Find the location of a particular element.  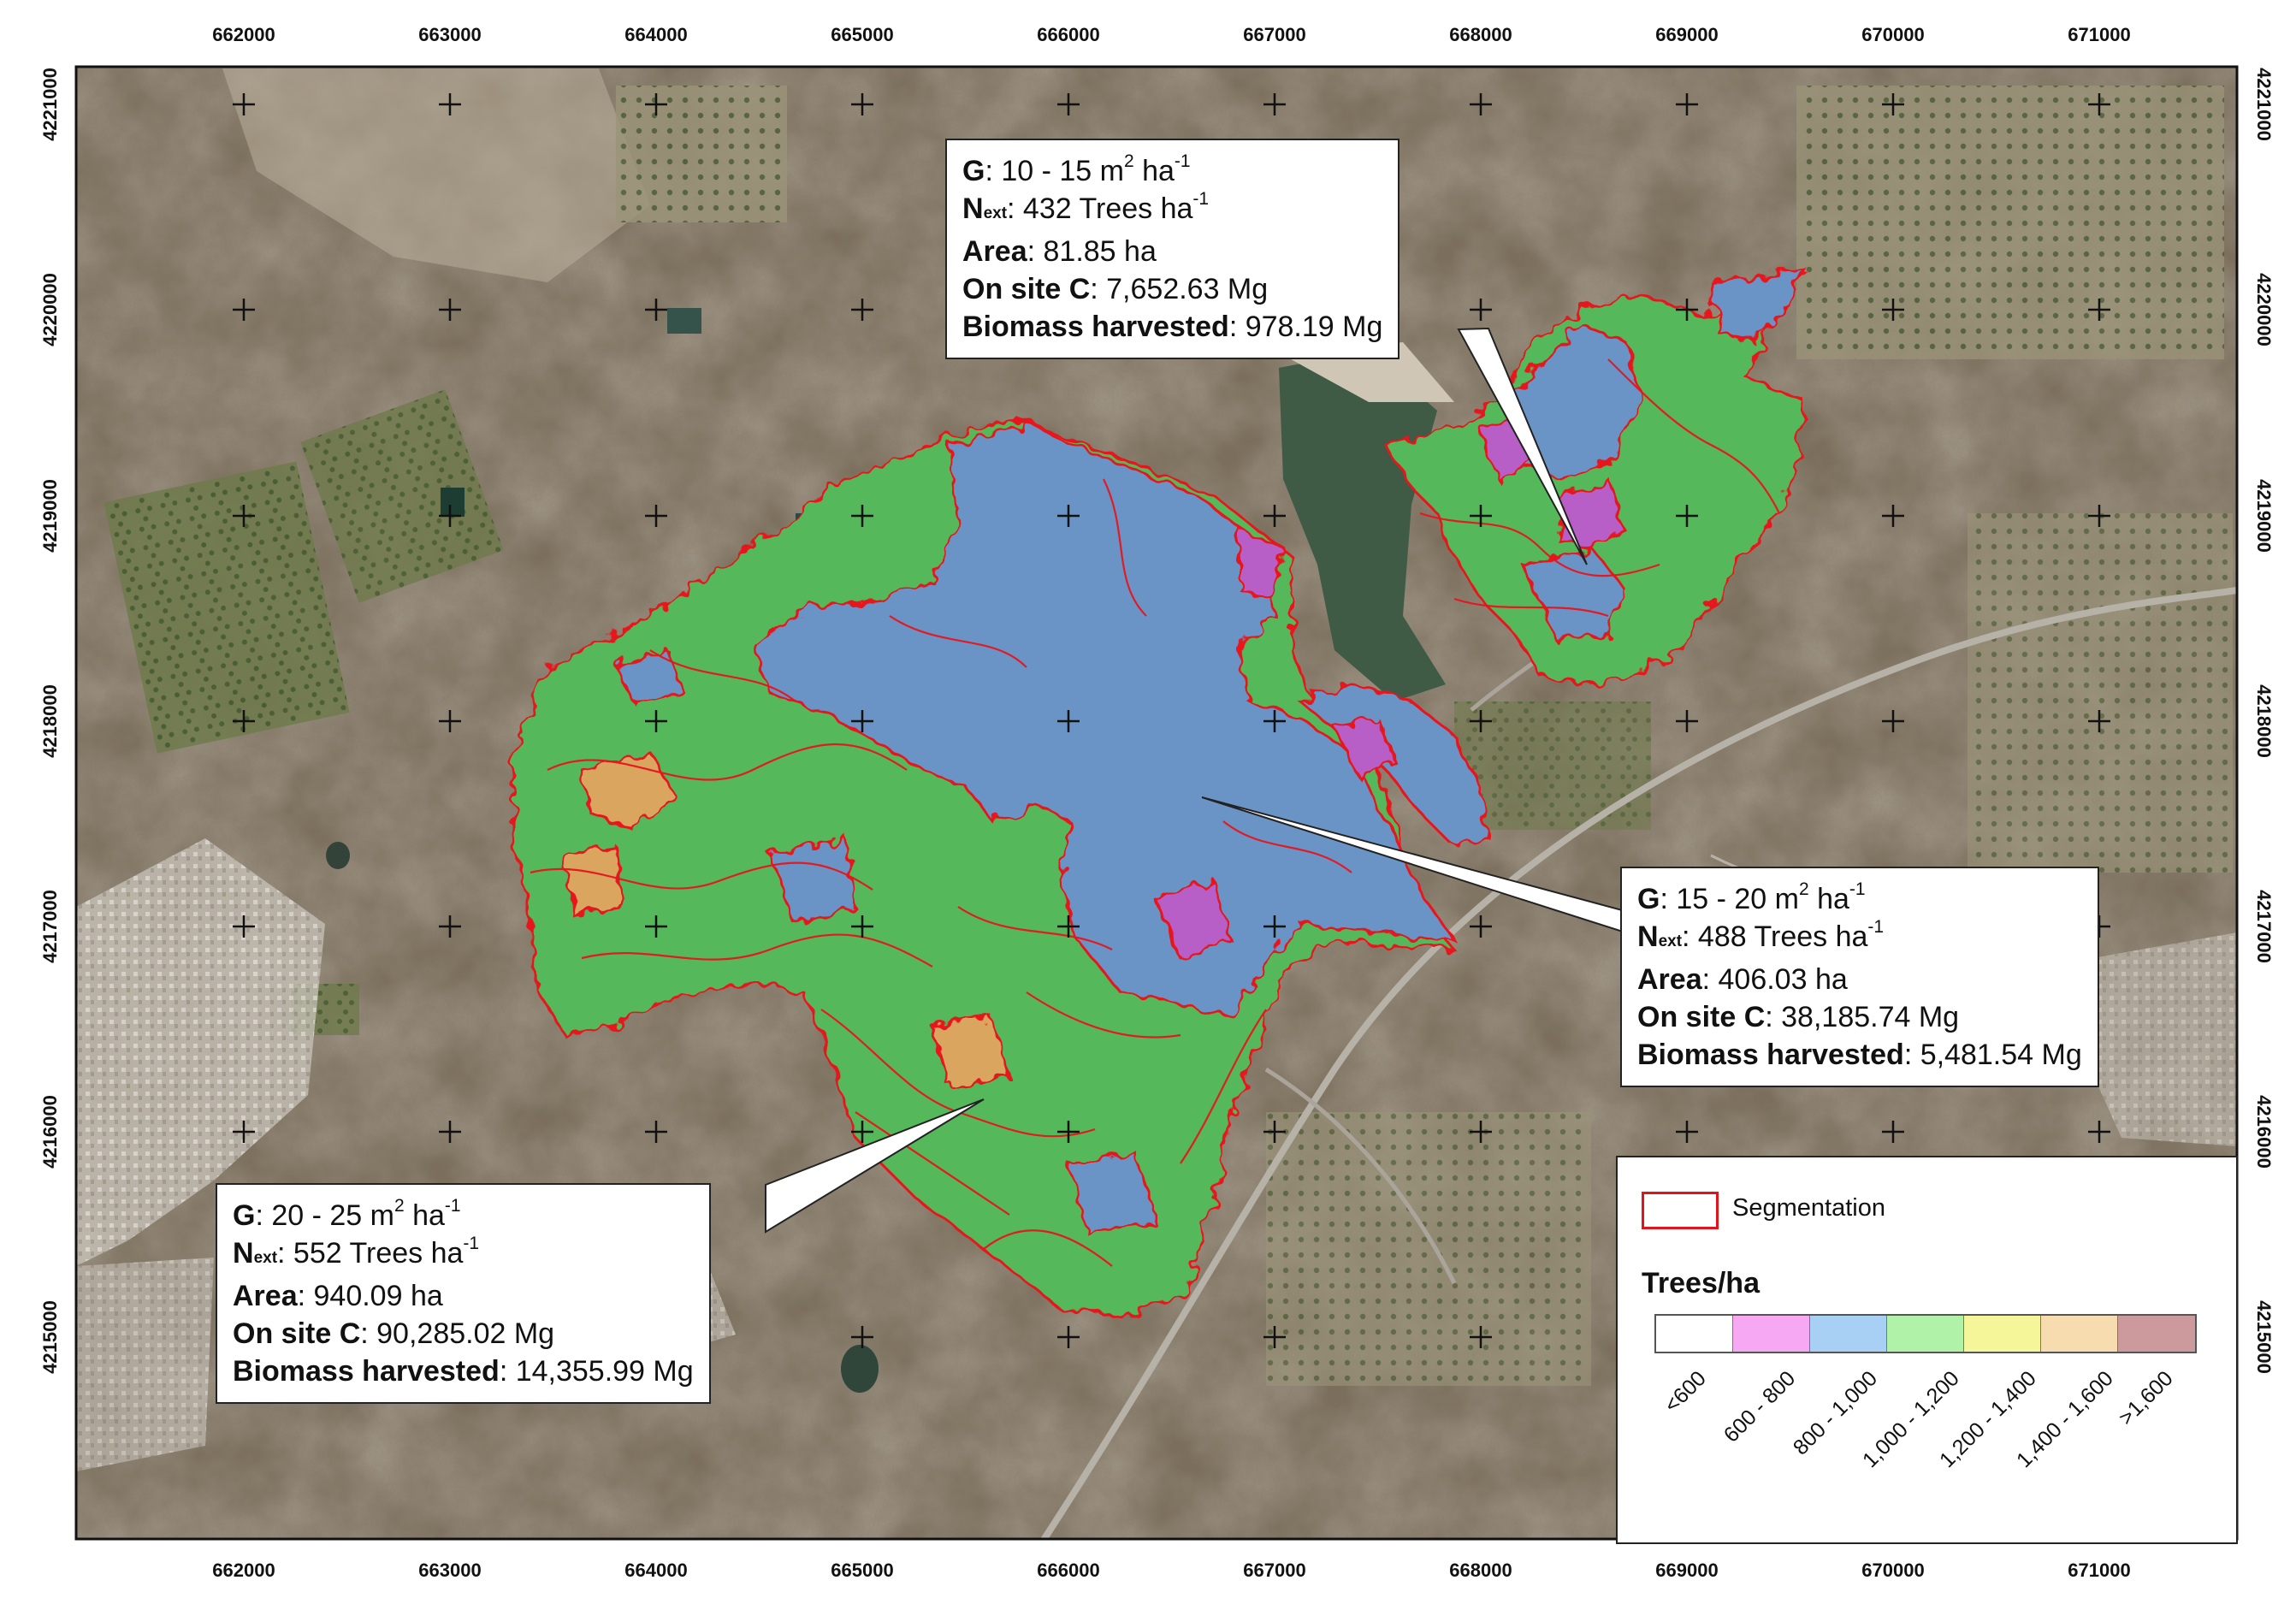

segmentation-swatch is located at coordinates (1680, 1210).